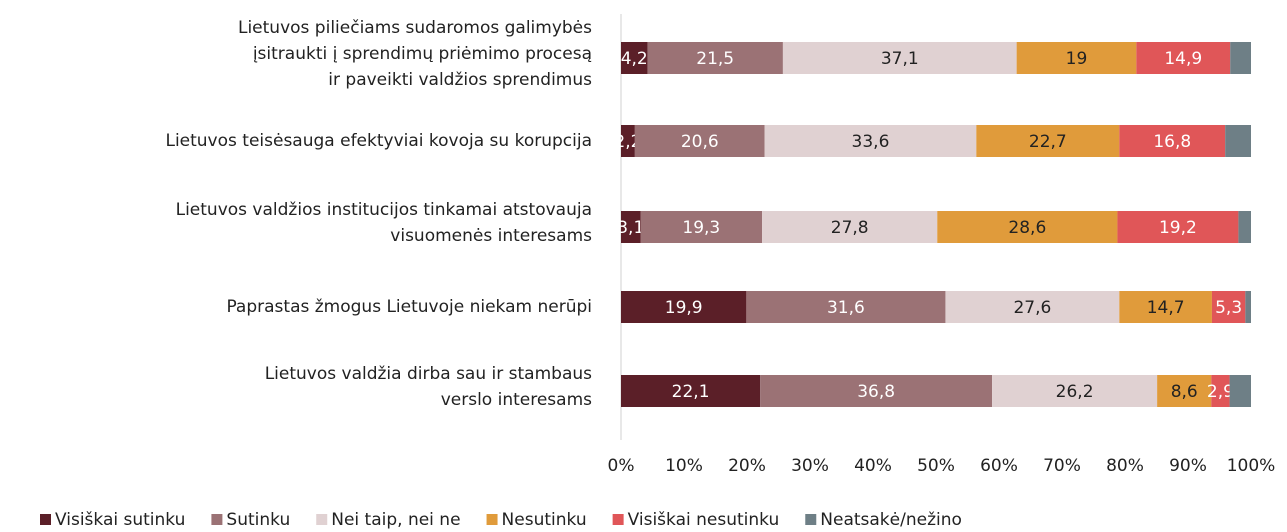 The height and width of the screenshot is (532, 1287). I want to click on value-label: 14,7, so click(1166, 308).